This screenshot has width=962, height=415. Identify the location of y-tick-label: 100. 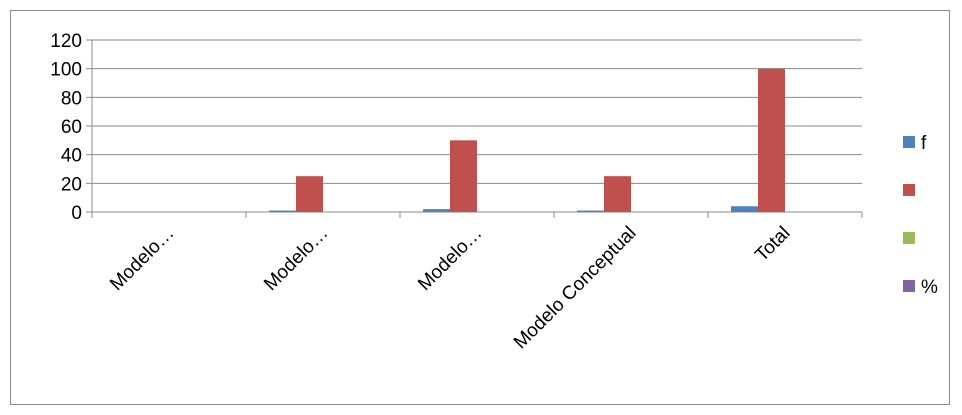
(66, 70).